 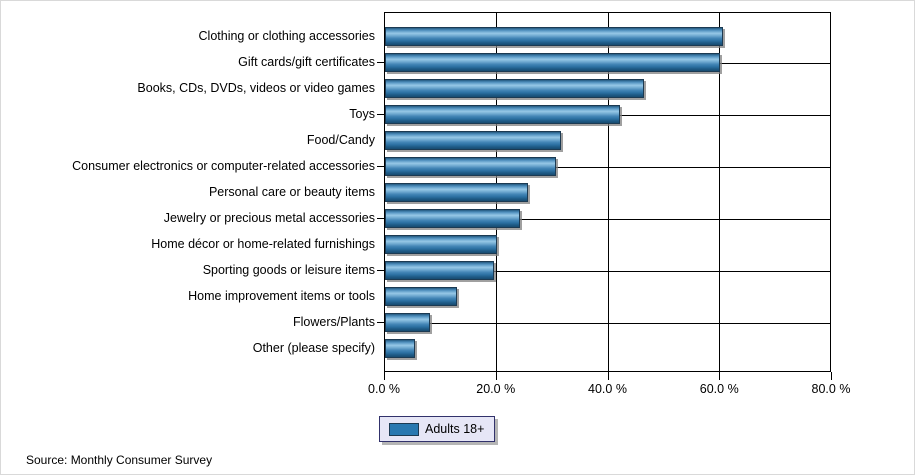 What do you see at coordinates (515, 88) in the screenshot?
I see `bar-books-cds-dvds-videos-or-video-games` at bounding box center [515, 88].